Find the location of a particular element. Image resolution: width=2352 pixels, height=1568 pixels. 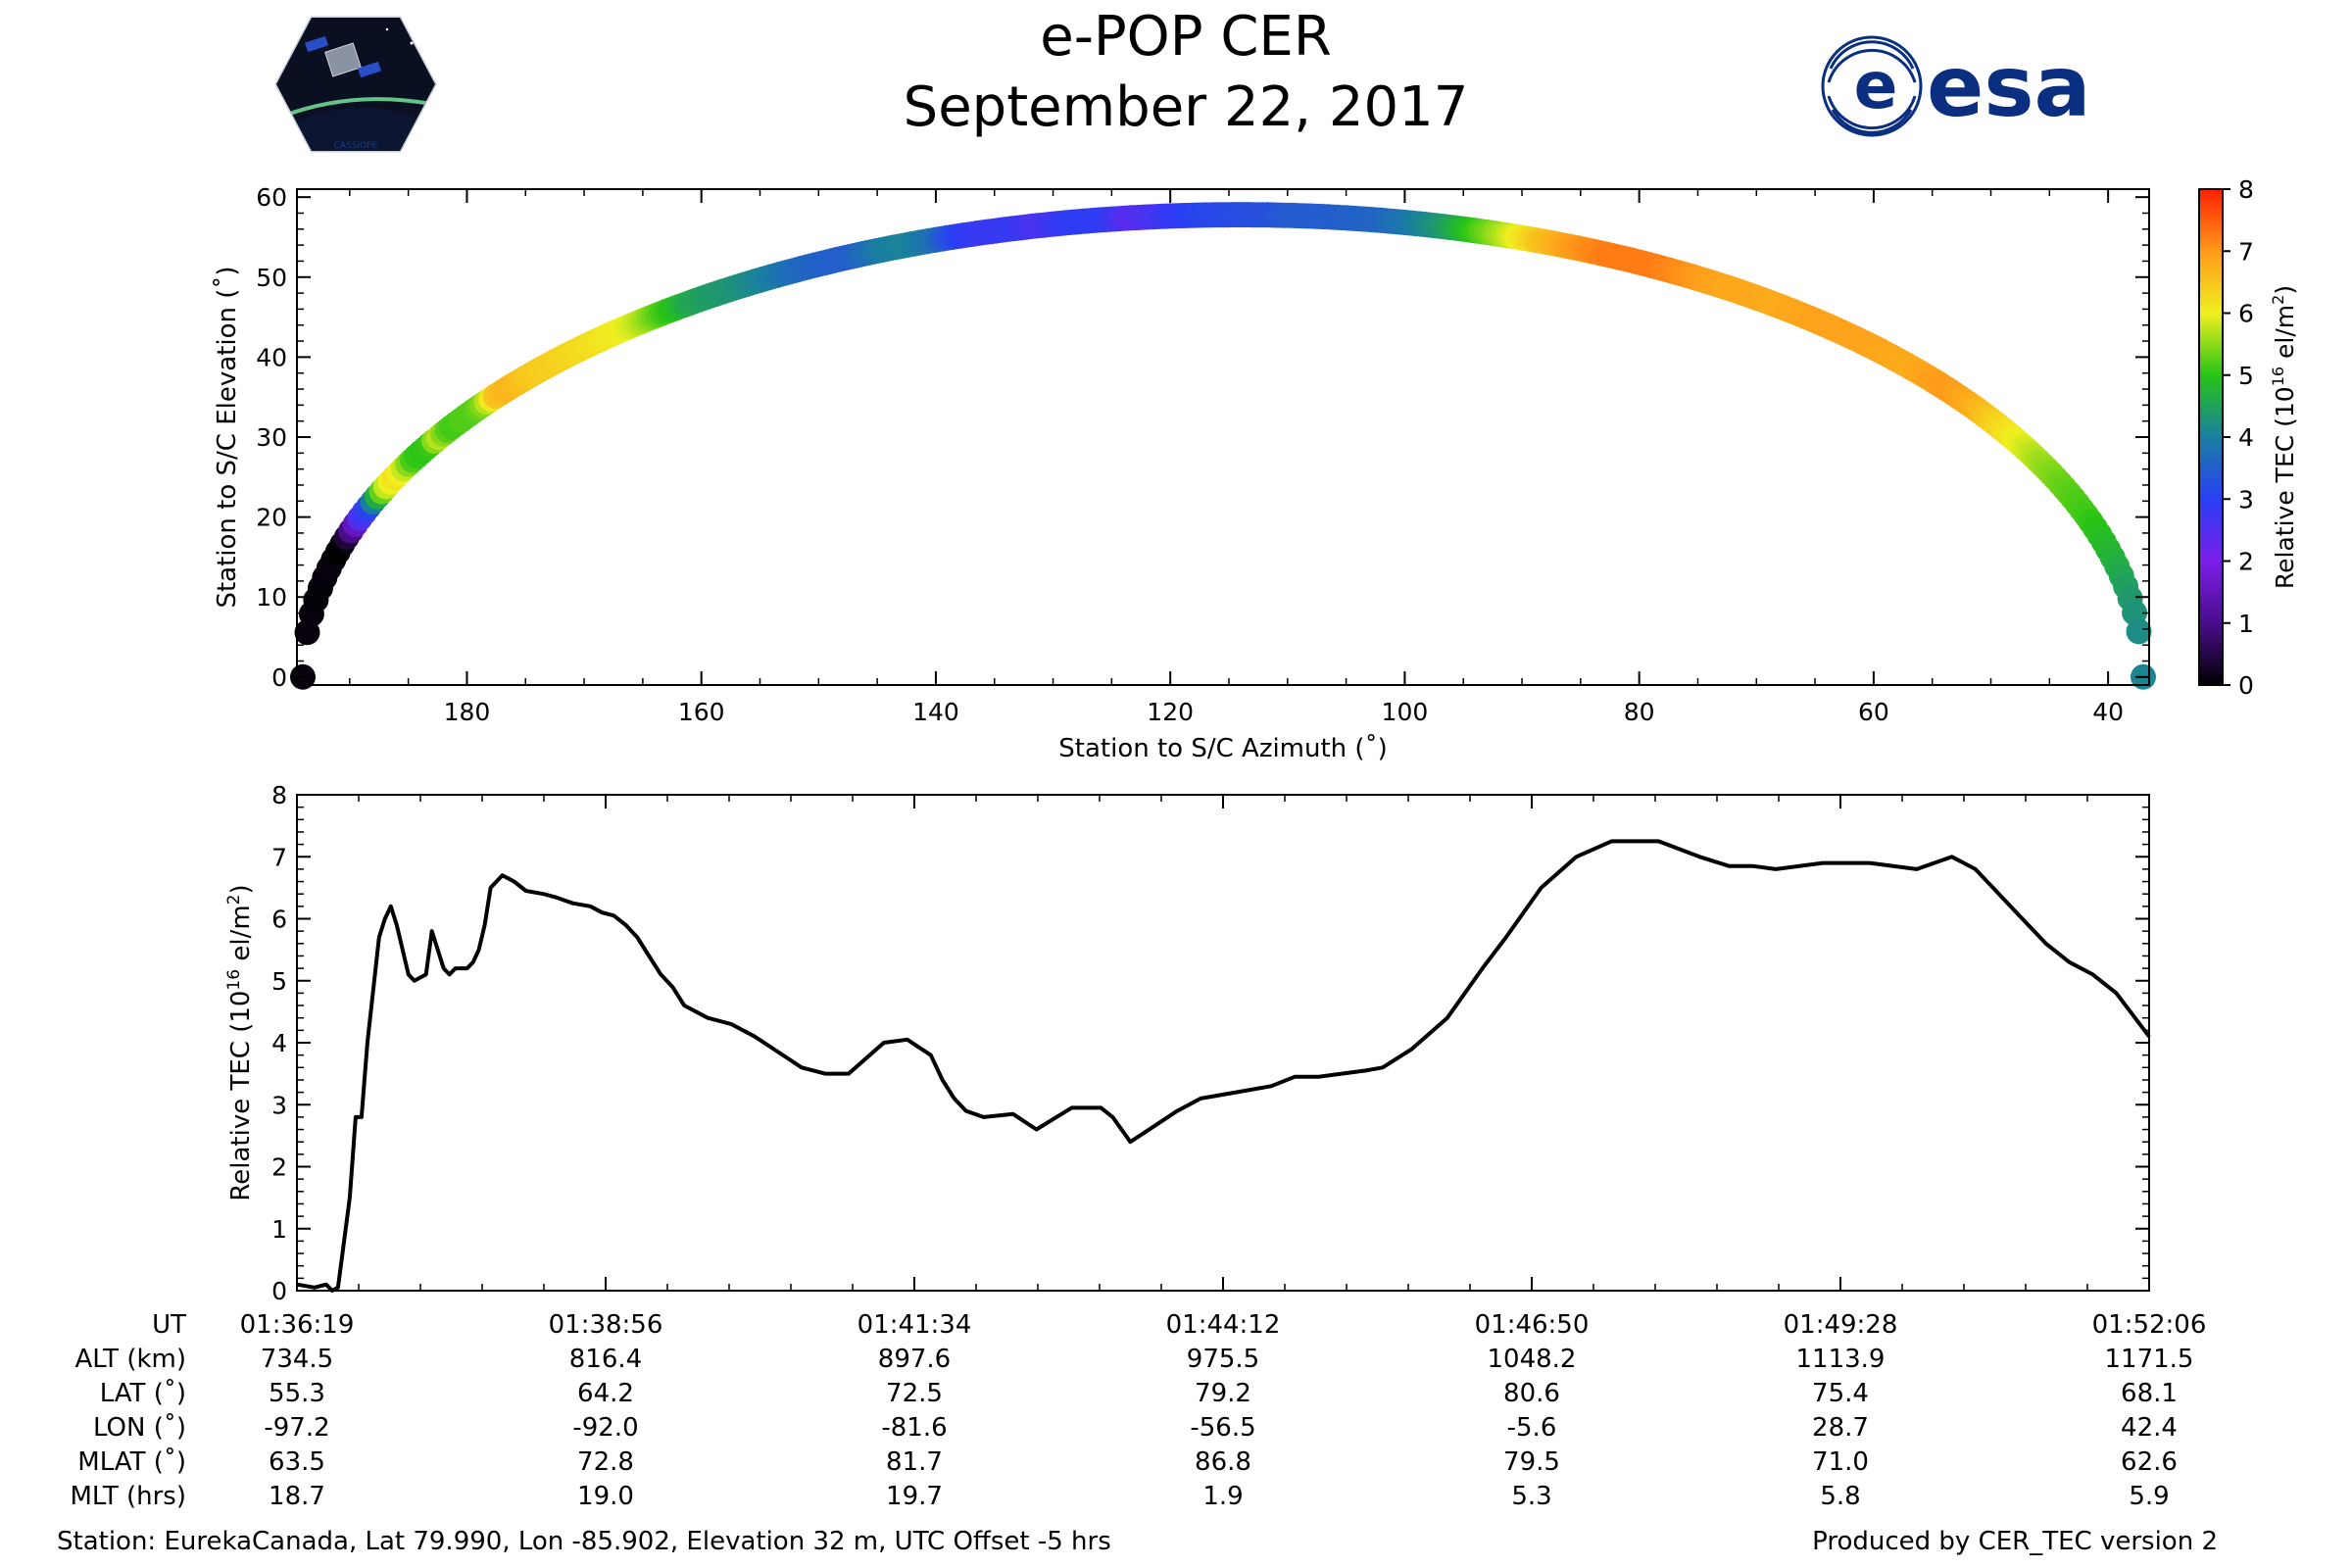

colorbar-gradient is located at coordinates (2211, 437).